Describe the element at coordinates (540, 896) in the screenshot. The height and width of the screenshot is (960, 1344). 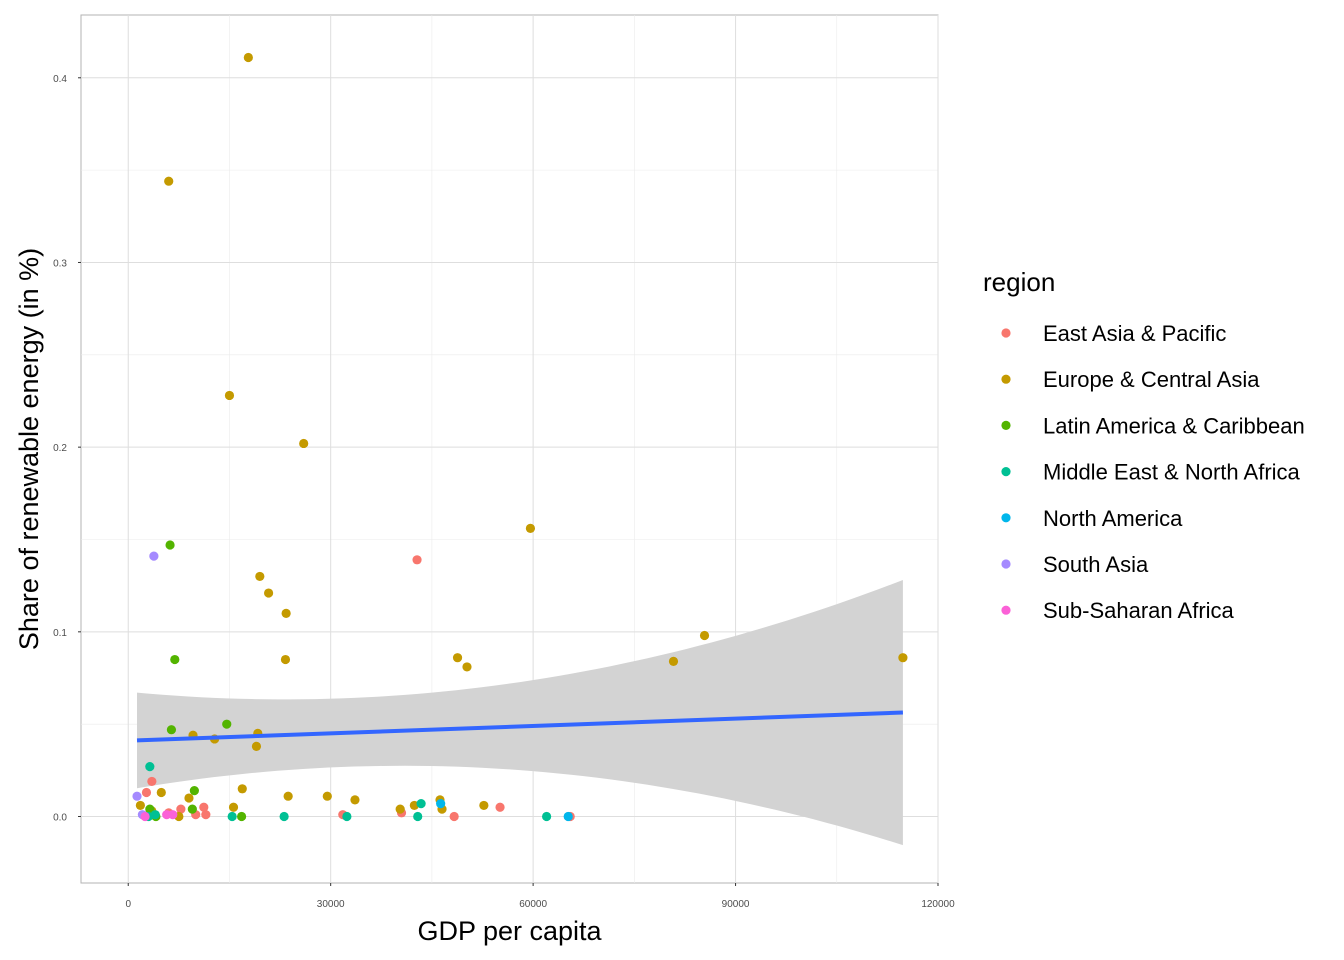
I see `x-axis-ticks: 0 30000 60000 90000 120000` at that location.